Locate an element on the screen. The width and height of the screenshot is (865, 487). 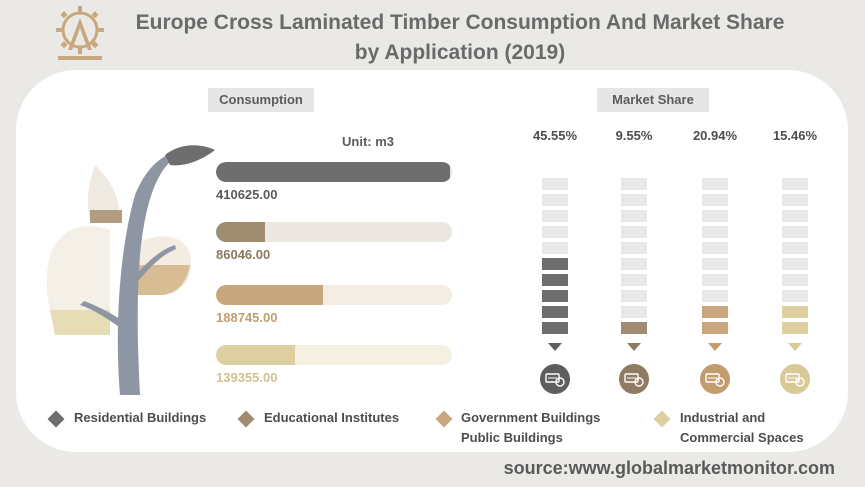
market-share-label: Market Share is located at coordinates (653, 100).